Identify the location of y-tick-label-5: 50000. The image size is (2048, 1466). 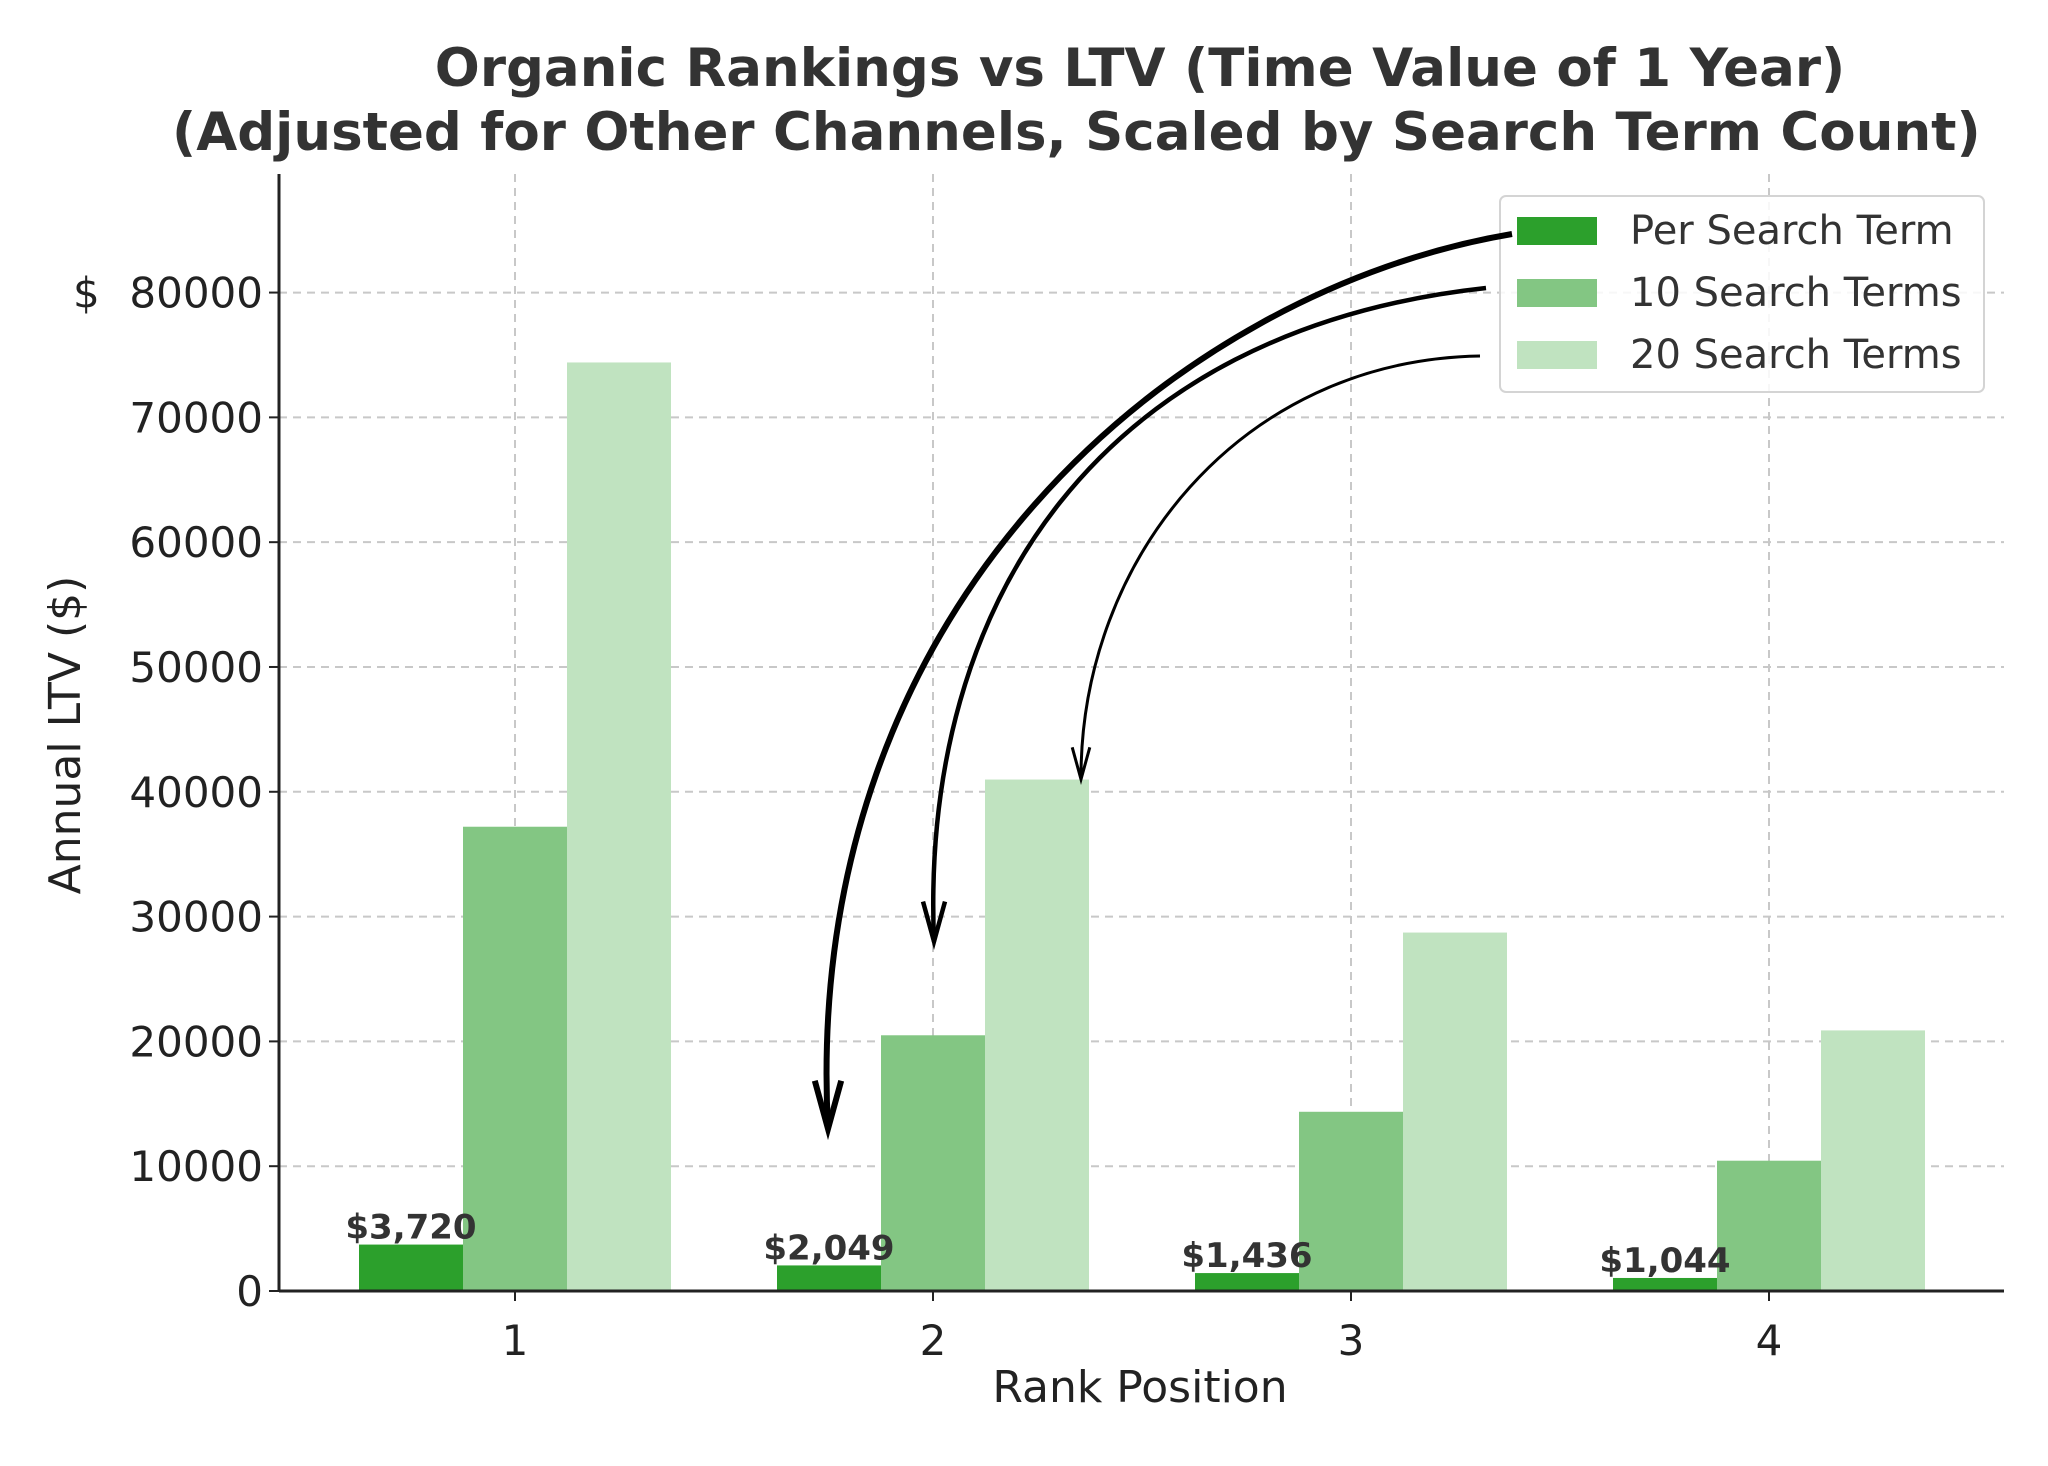
(196, 667).